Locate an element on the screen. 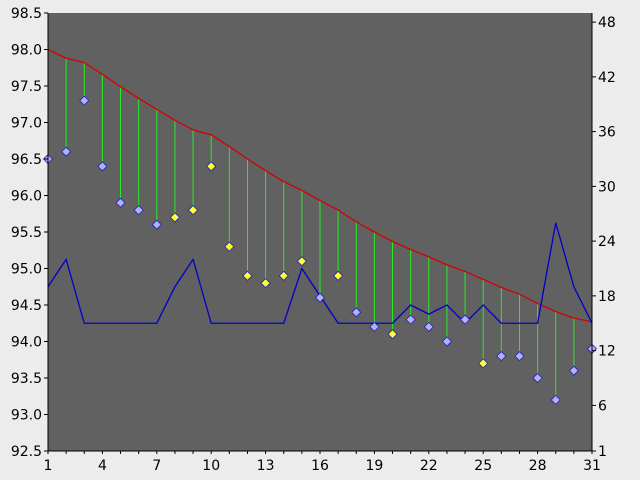  x-tick-label: 31 is located at coordinates (592, 466).